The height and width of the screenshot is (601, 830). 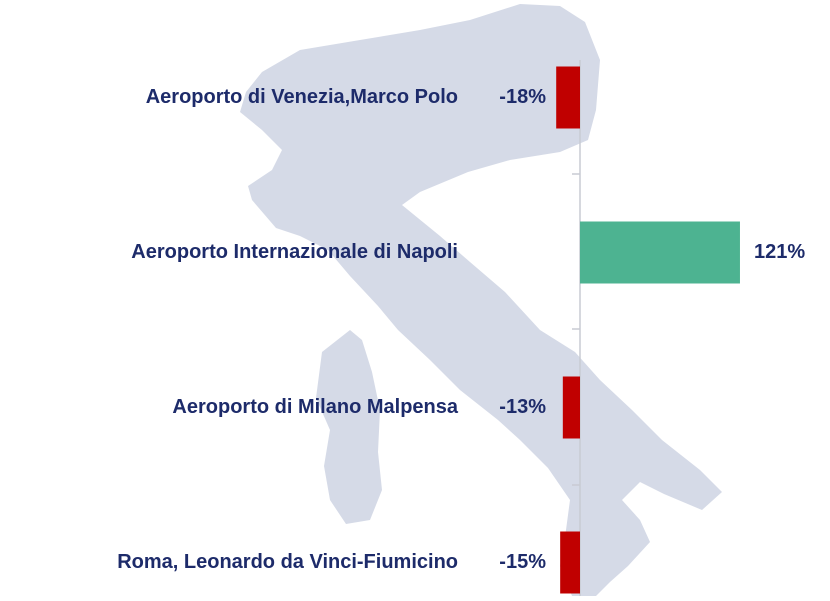 What do you see at coordinates (522, 97) in the screenshot?
I see `value-label: -18%` at bounding box center [522, 97].